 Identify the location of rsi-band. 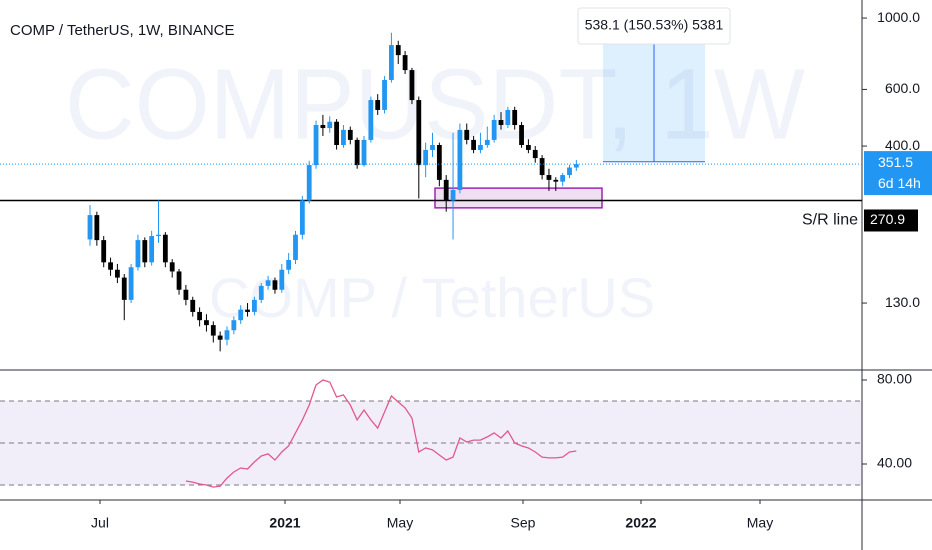
(431, 443).